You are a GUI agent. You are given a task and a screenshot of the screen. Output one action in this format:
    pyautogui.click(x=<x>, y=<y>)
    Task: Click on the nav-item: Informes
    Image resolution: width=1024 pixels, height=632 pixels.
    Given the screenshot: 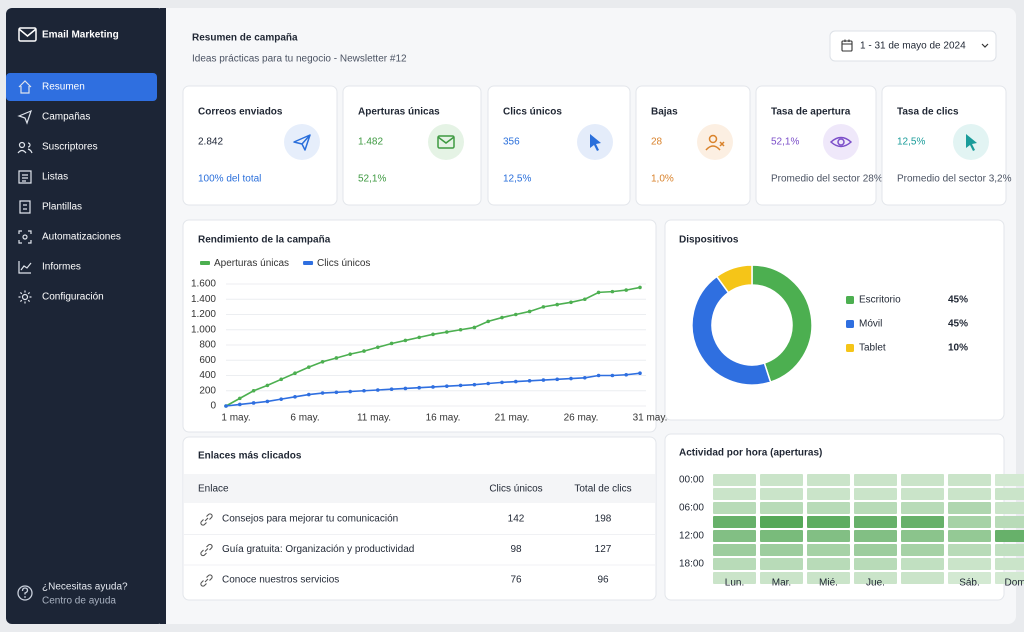 What is the action you would take?
    pyautogui.click(x=61, y=267)
    